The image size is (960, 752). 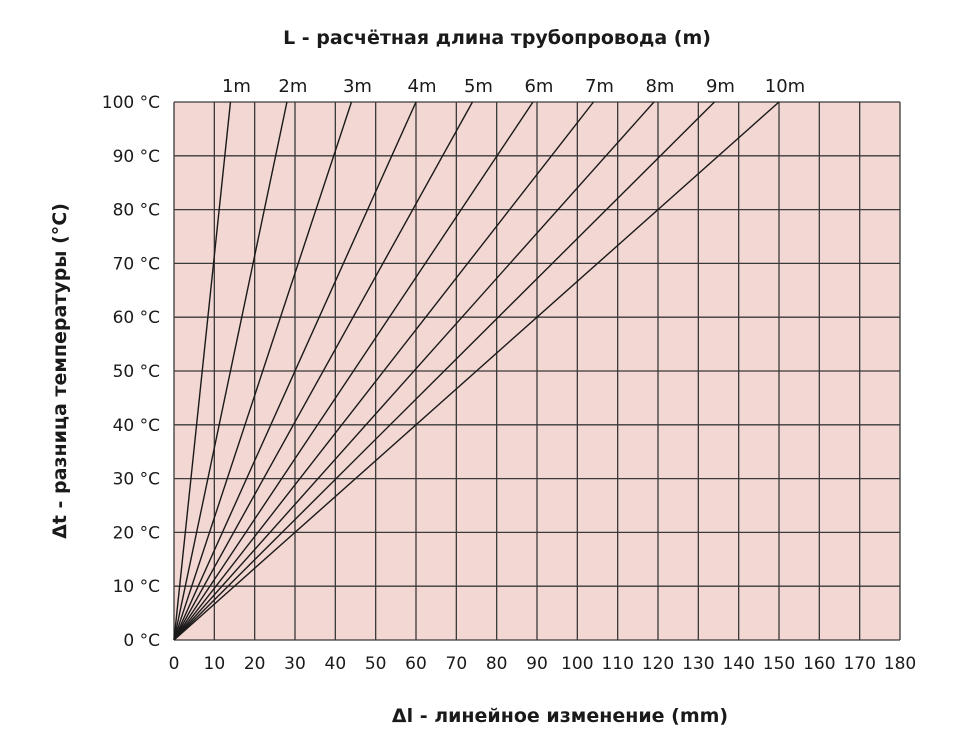 What do you see at coordinates (497, 664) in the screenshot?
I see `x-tick-label: 80` at bounding box center [497, 664].